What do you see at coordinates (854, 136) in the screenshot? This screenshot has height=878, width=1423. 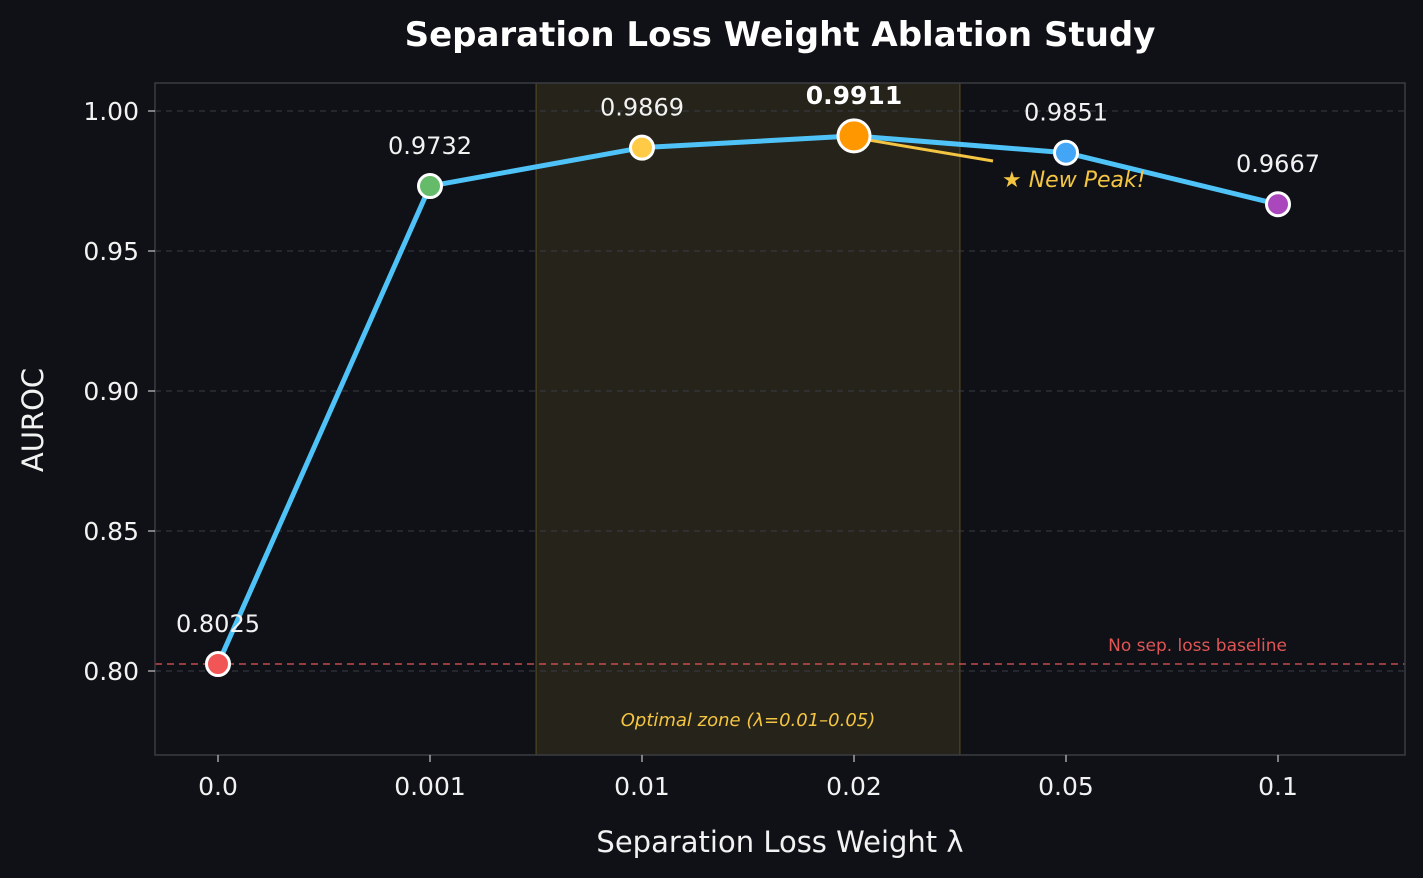 I see `peak-data-point` at bounding box center [854, 136].